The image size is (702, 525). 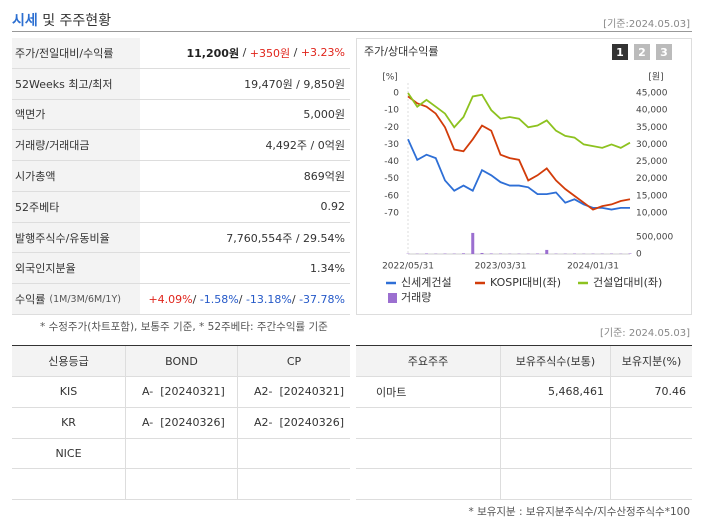 What do you see at coordinates (219, 299) in the screenshot?
I see `value-part: -1.58%` at bounding box center [219, 299].